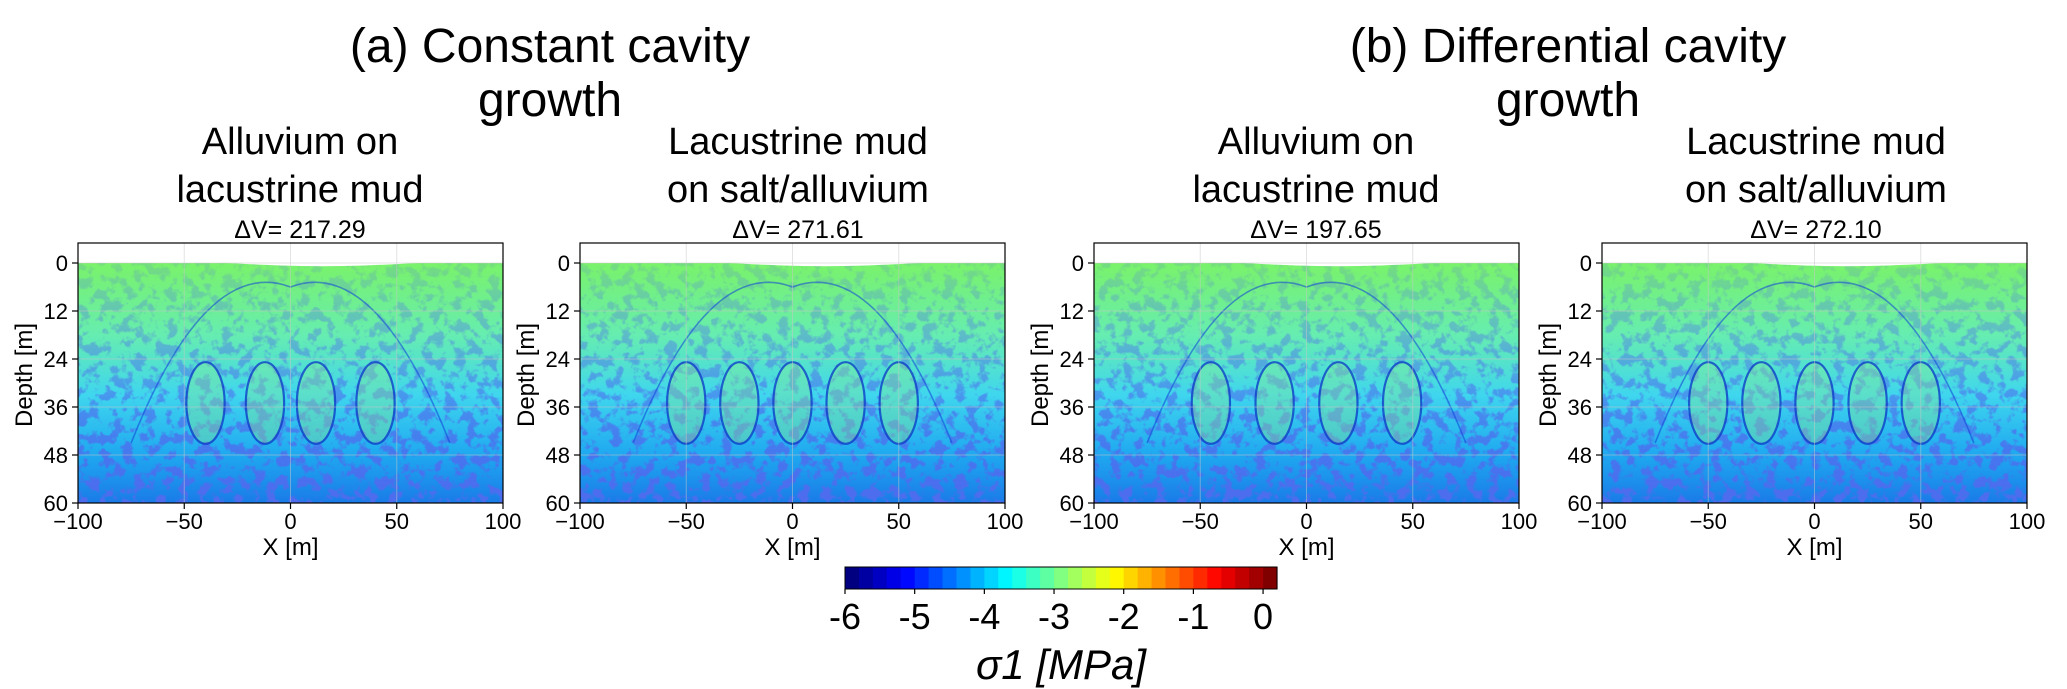  Describe the element at coordinates (2027, 521) in the screenshot. I see `panel-4-xtick-label: 100` at that location.